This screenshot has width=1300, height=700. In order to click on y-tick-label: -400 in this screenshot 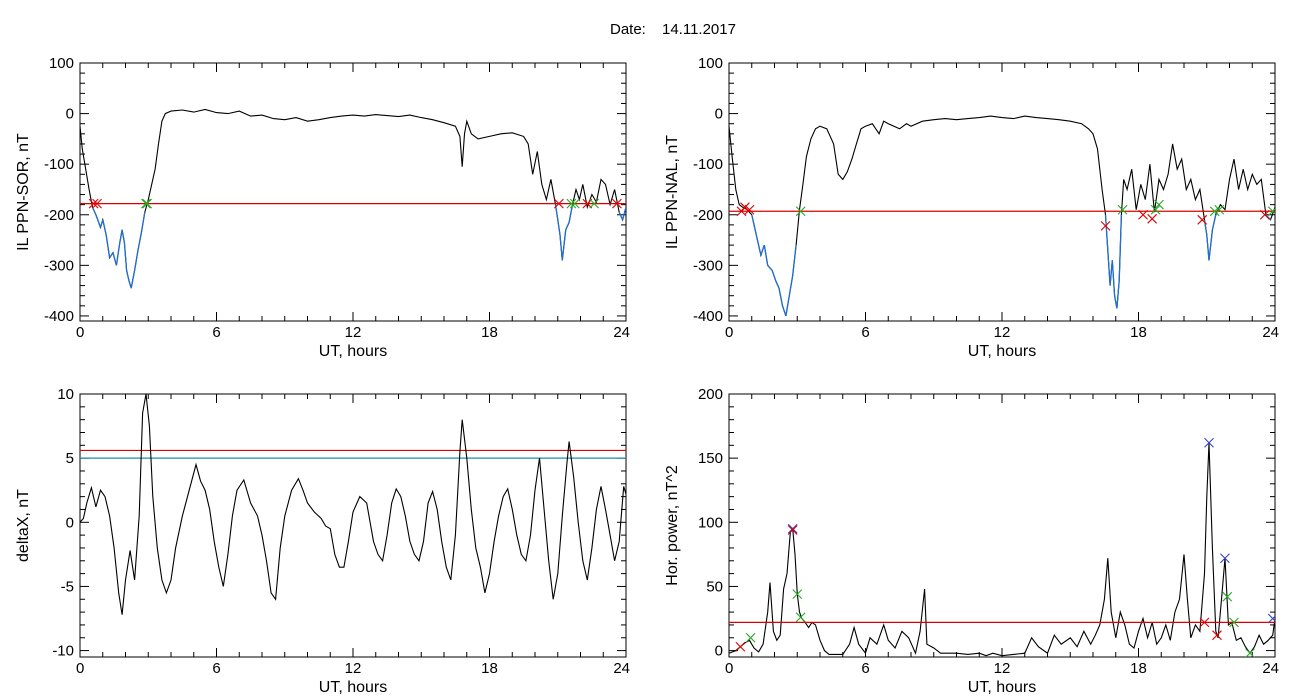, I will do `click(59, 316)`.